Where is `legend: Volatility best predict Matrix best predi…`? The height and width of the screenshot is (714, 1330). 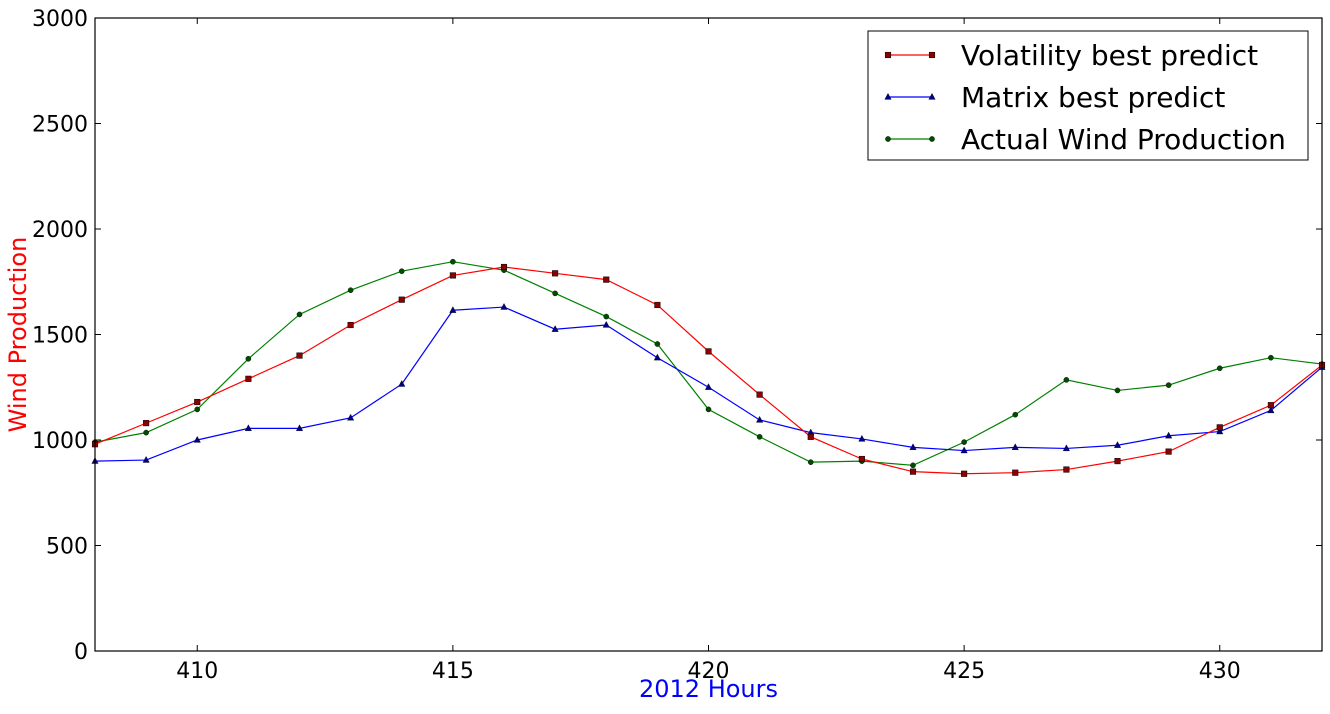 legend: Volatility best predict Matrix best predi… is located at coordinates (1088, 95).